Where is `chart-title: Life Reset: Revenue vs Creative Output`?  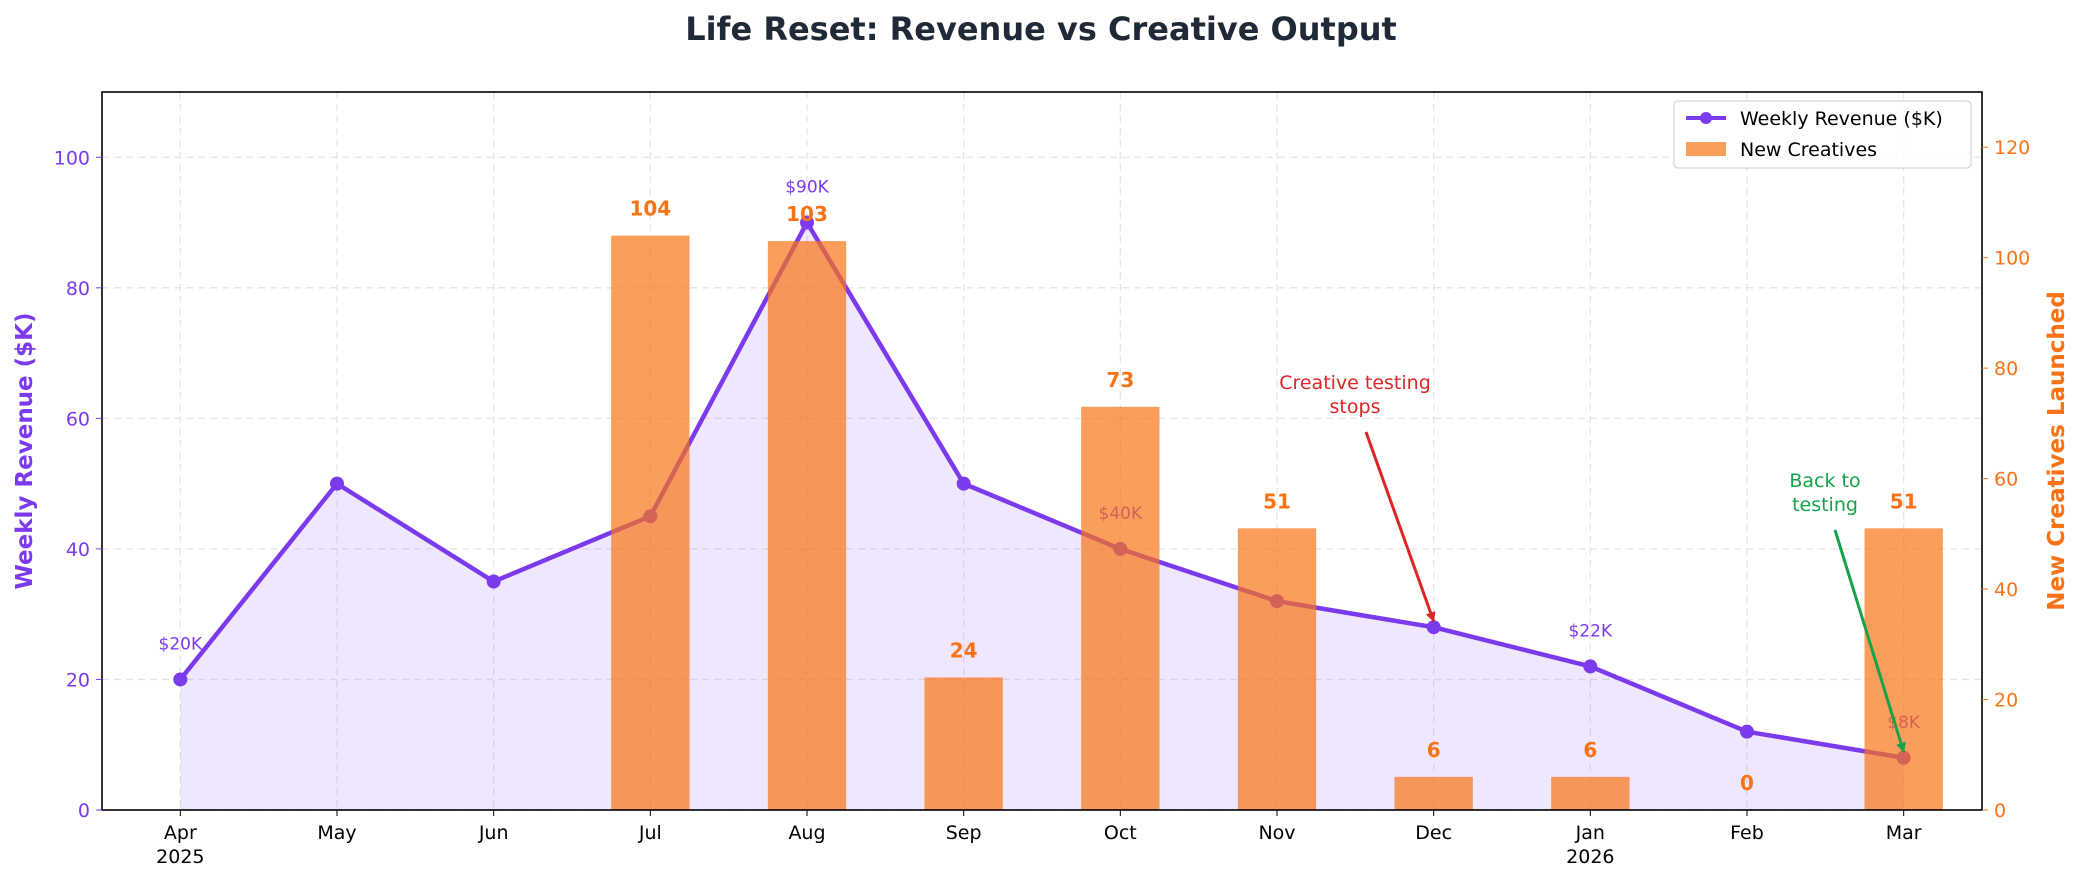 chart-title: Life Reset: Revenue vs Creative Output is located at coordinates (1041, 29).